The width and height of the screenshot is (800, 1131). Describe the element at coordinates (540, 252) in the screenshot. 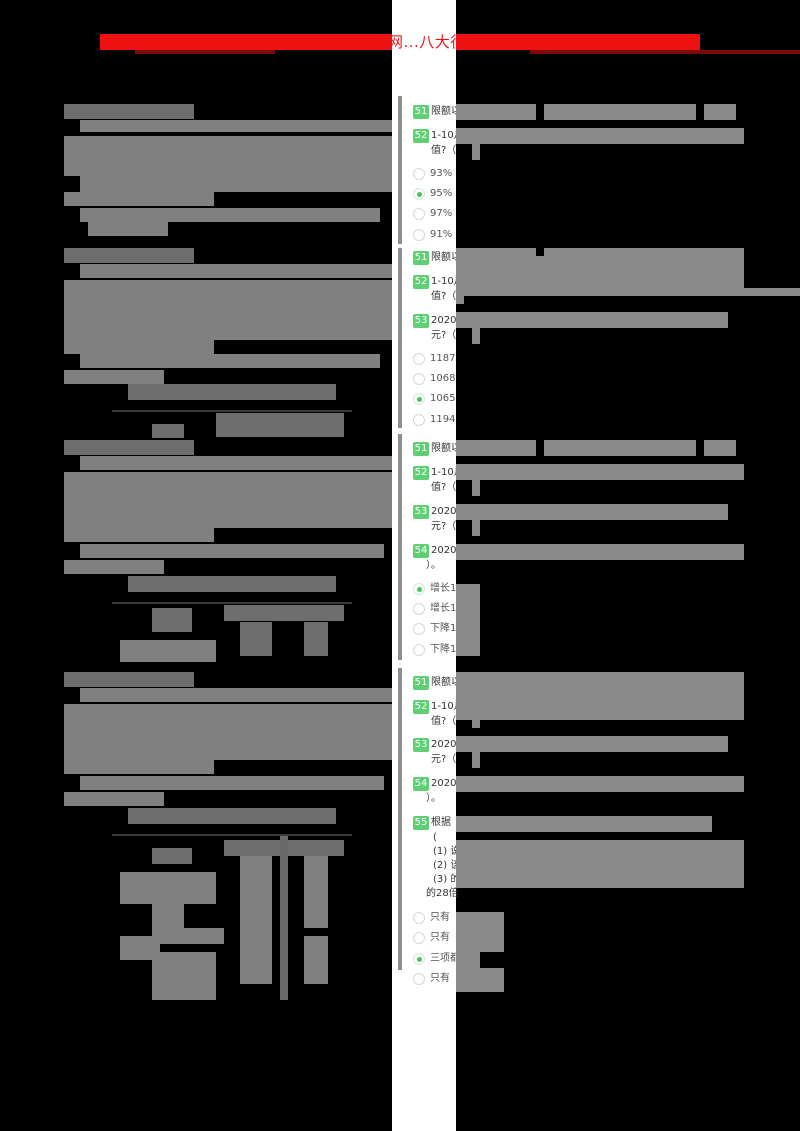

I see `redaction-gap` at that location.